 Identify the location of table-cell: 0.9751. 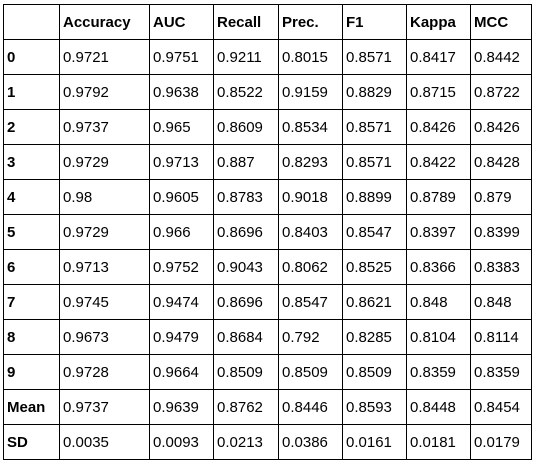
(181, 57).